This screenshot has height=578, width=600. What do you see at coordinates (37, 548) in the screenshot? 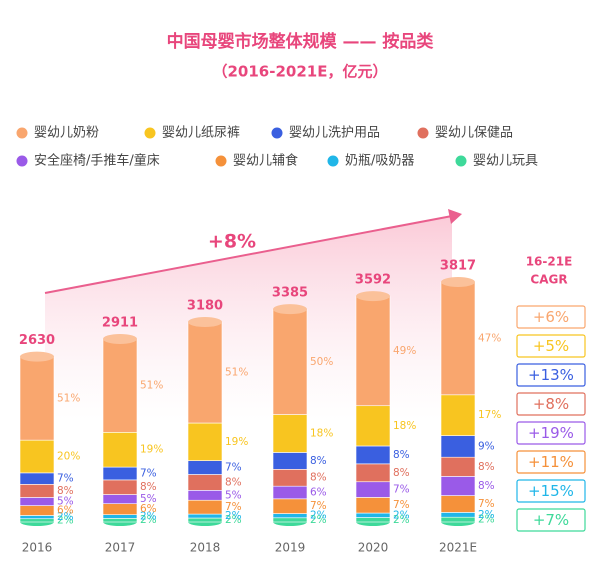
I see `x-tick-label: 2016` at bounding box center [37, 548].